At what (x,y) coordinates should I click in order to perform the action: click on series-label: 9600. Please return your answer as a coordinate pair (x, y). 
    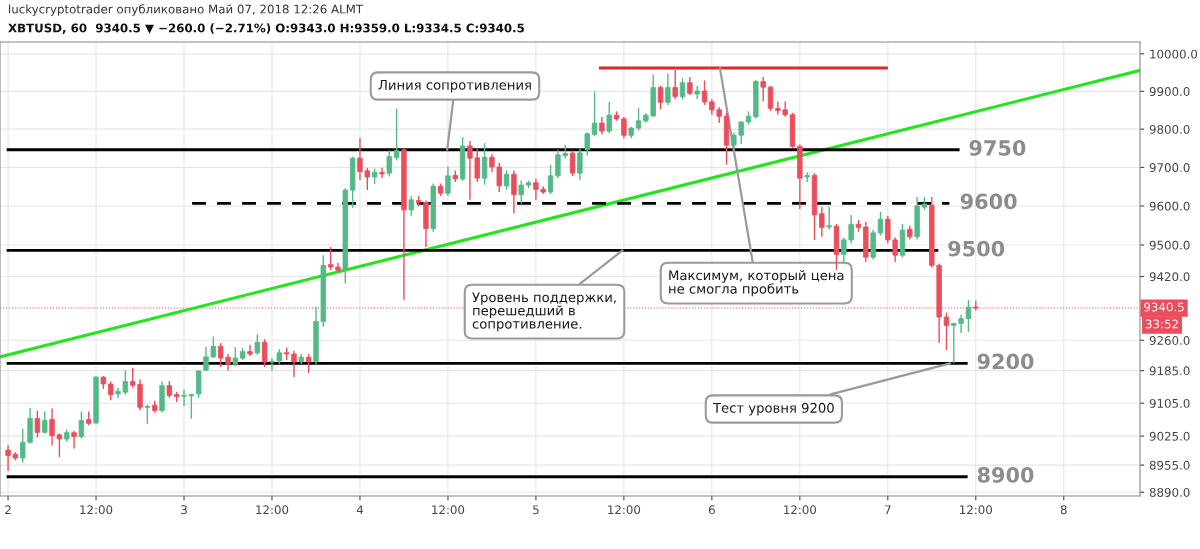
    Looking at the image, I should click on (988, 201).